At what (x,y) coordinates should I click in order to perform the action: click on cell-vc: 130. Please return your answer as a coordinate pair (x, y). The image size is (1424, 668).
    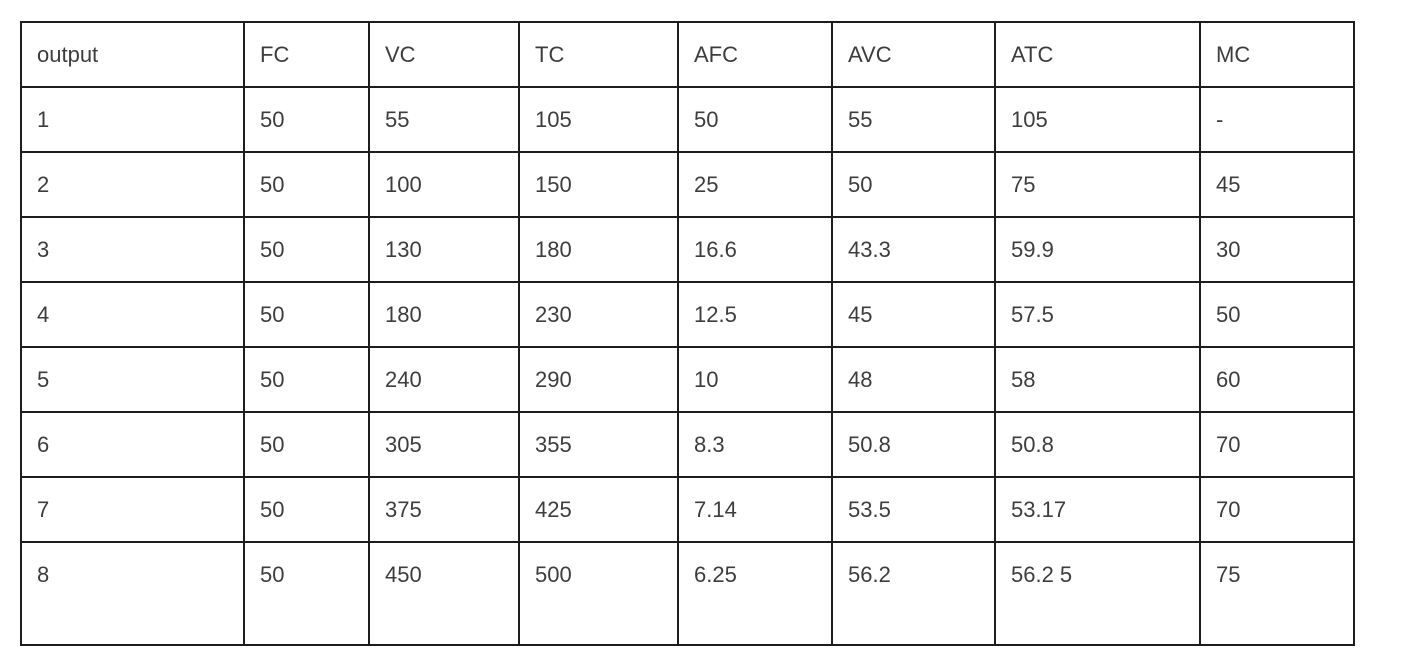
    Looking at the image, I should click on (444, 249).